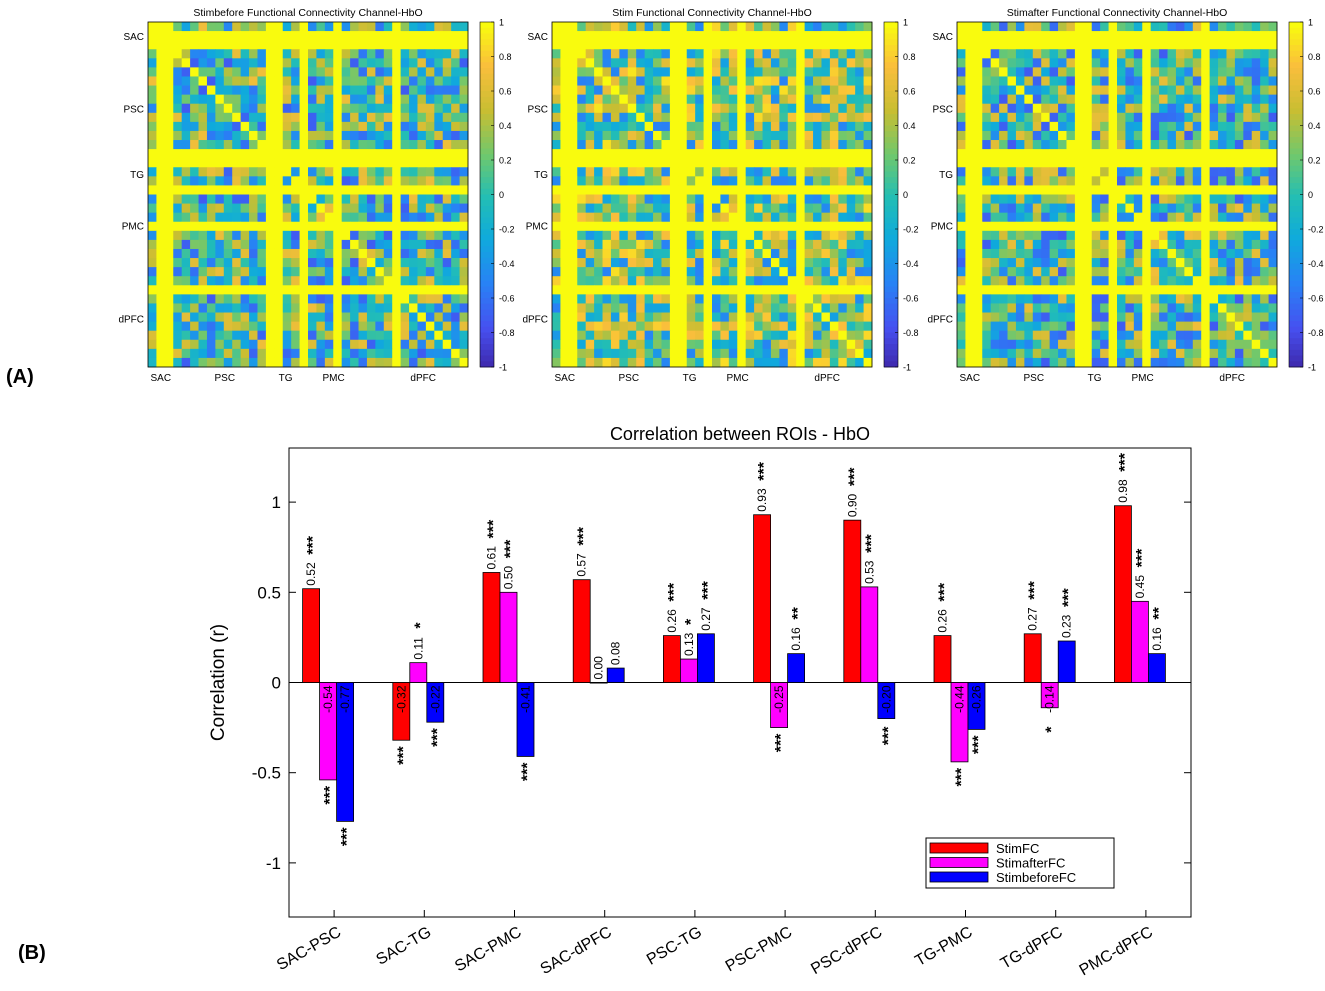  I want to click on bar-StimafterFC, so click(598, 683).